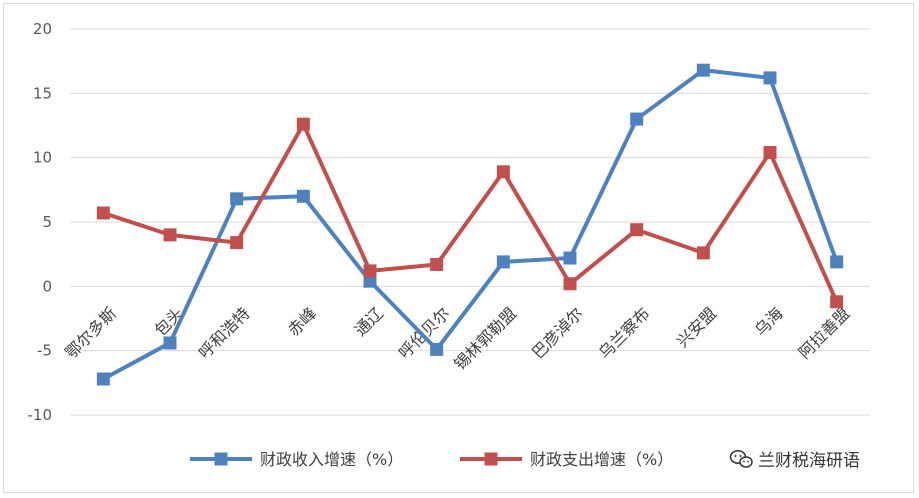 This screenshot has width=919, height=498. Describe the element at coordinates (331, 459) in the screenshot. I see `legend-label: 财政收入增速（%）` at that location.